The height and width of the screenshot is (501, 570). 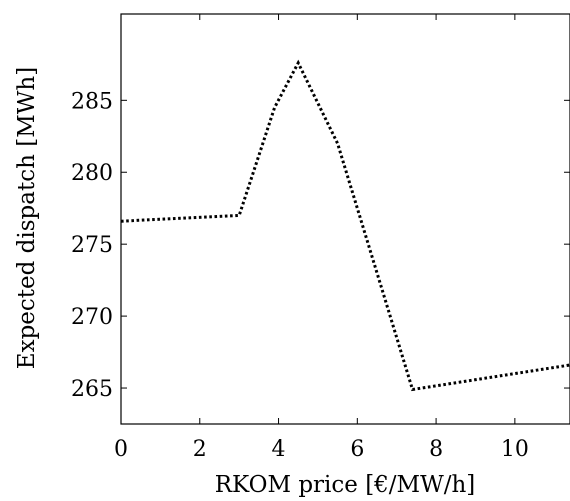 I want to click on y-tick-label: 275, so click(x=92, y=245).